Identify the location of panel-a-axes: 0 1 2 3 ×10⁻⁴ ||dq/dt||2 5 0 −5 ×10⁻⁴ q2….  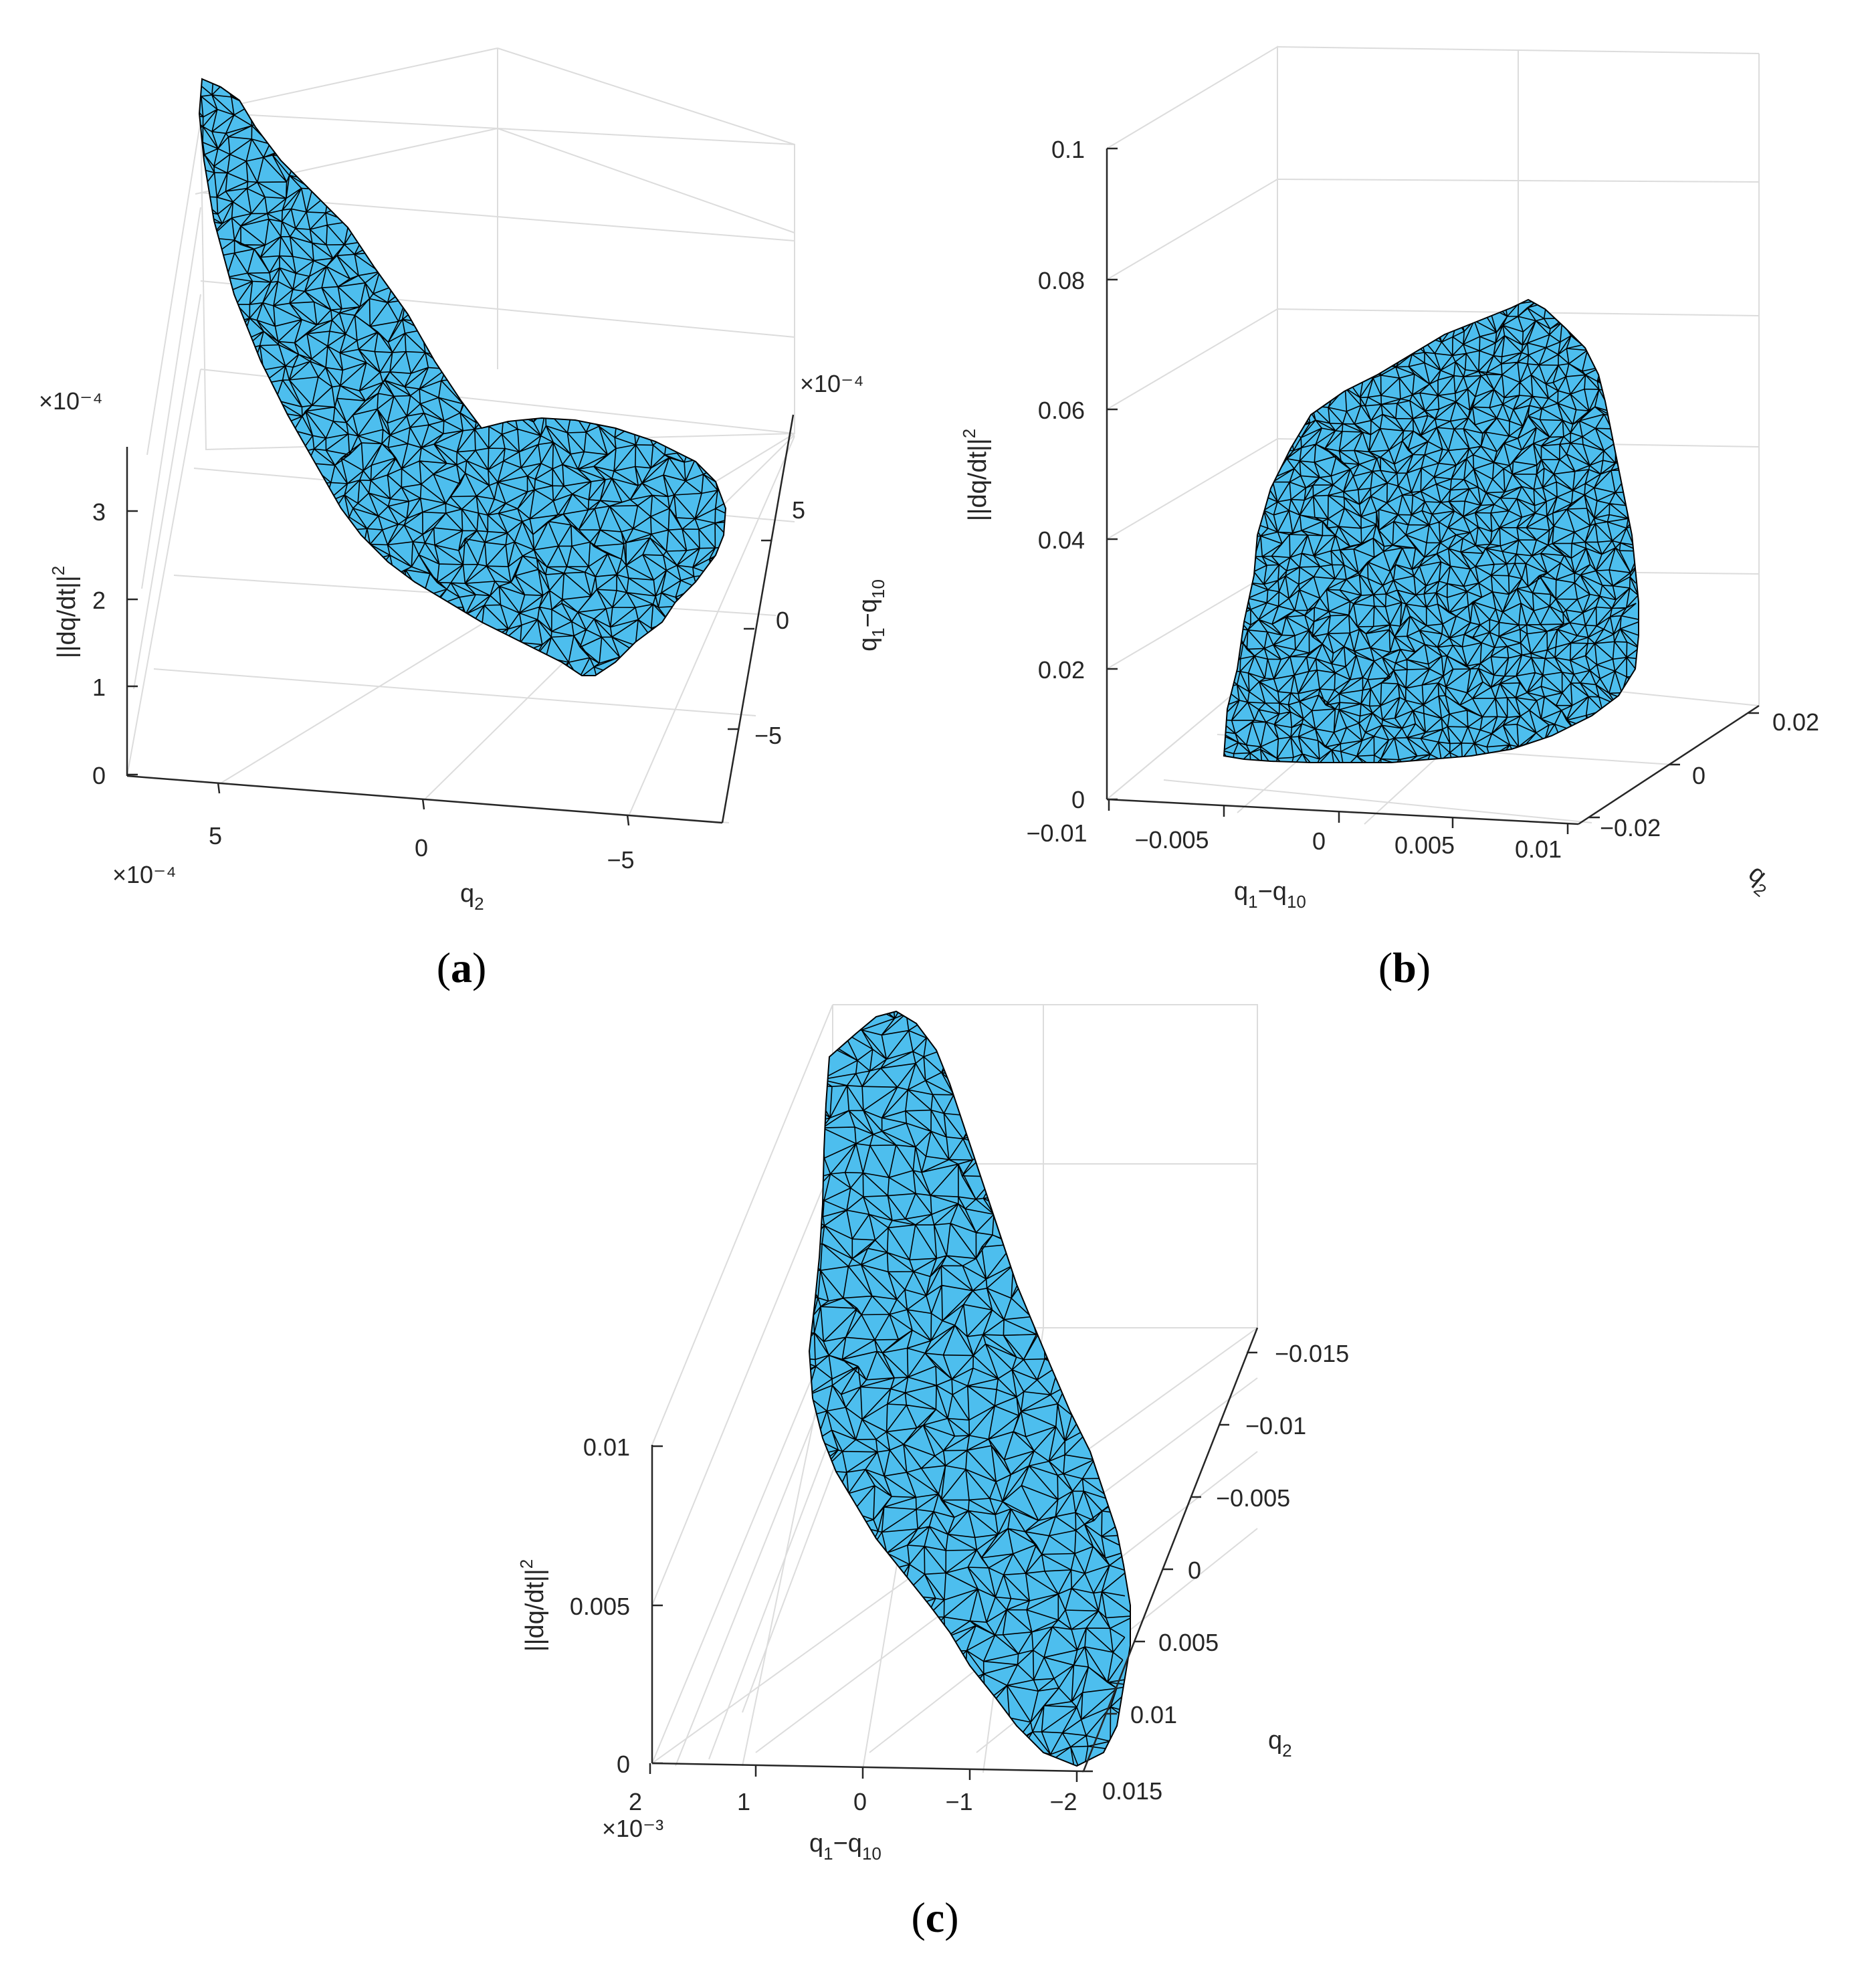
(463, 642).